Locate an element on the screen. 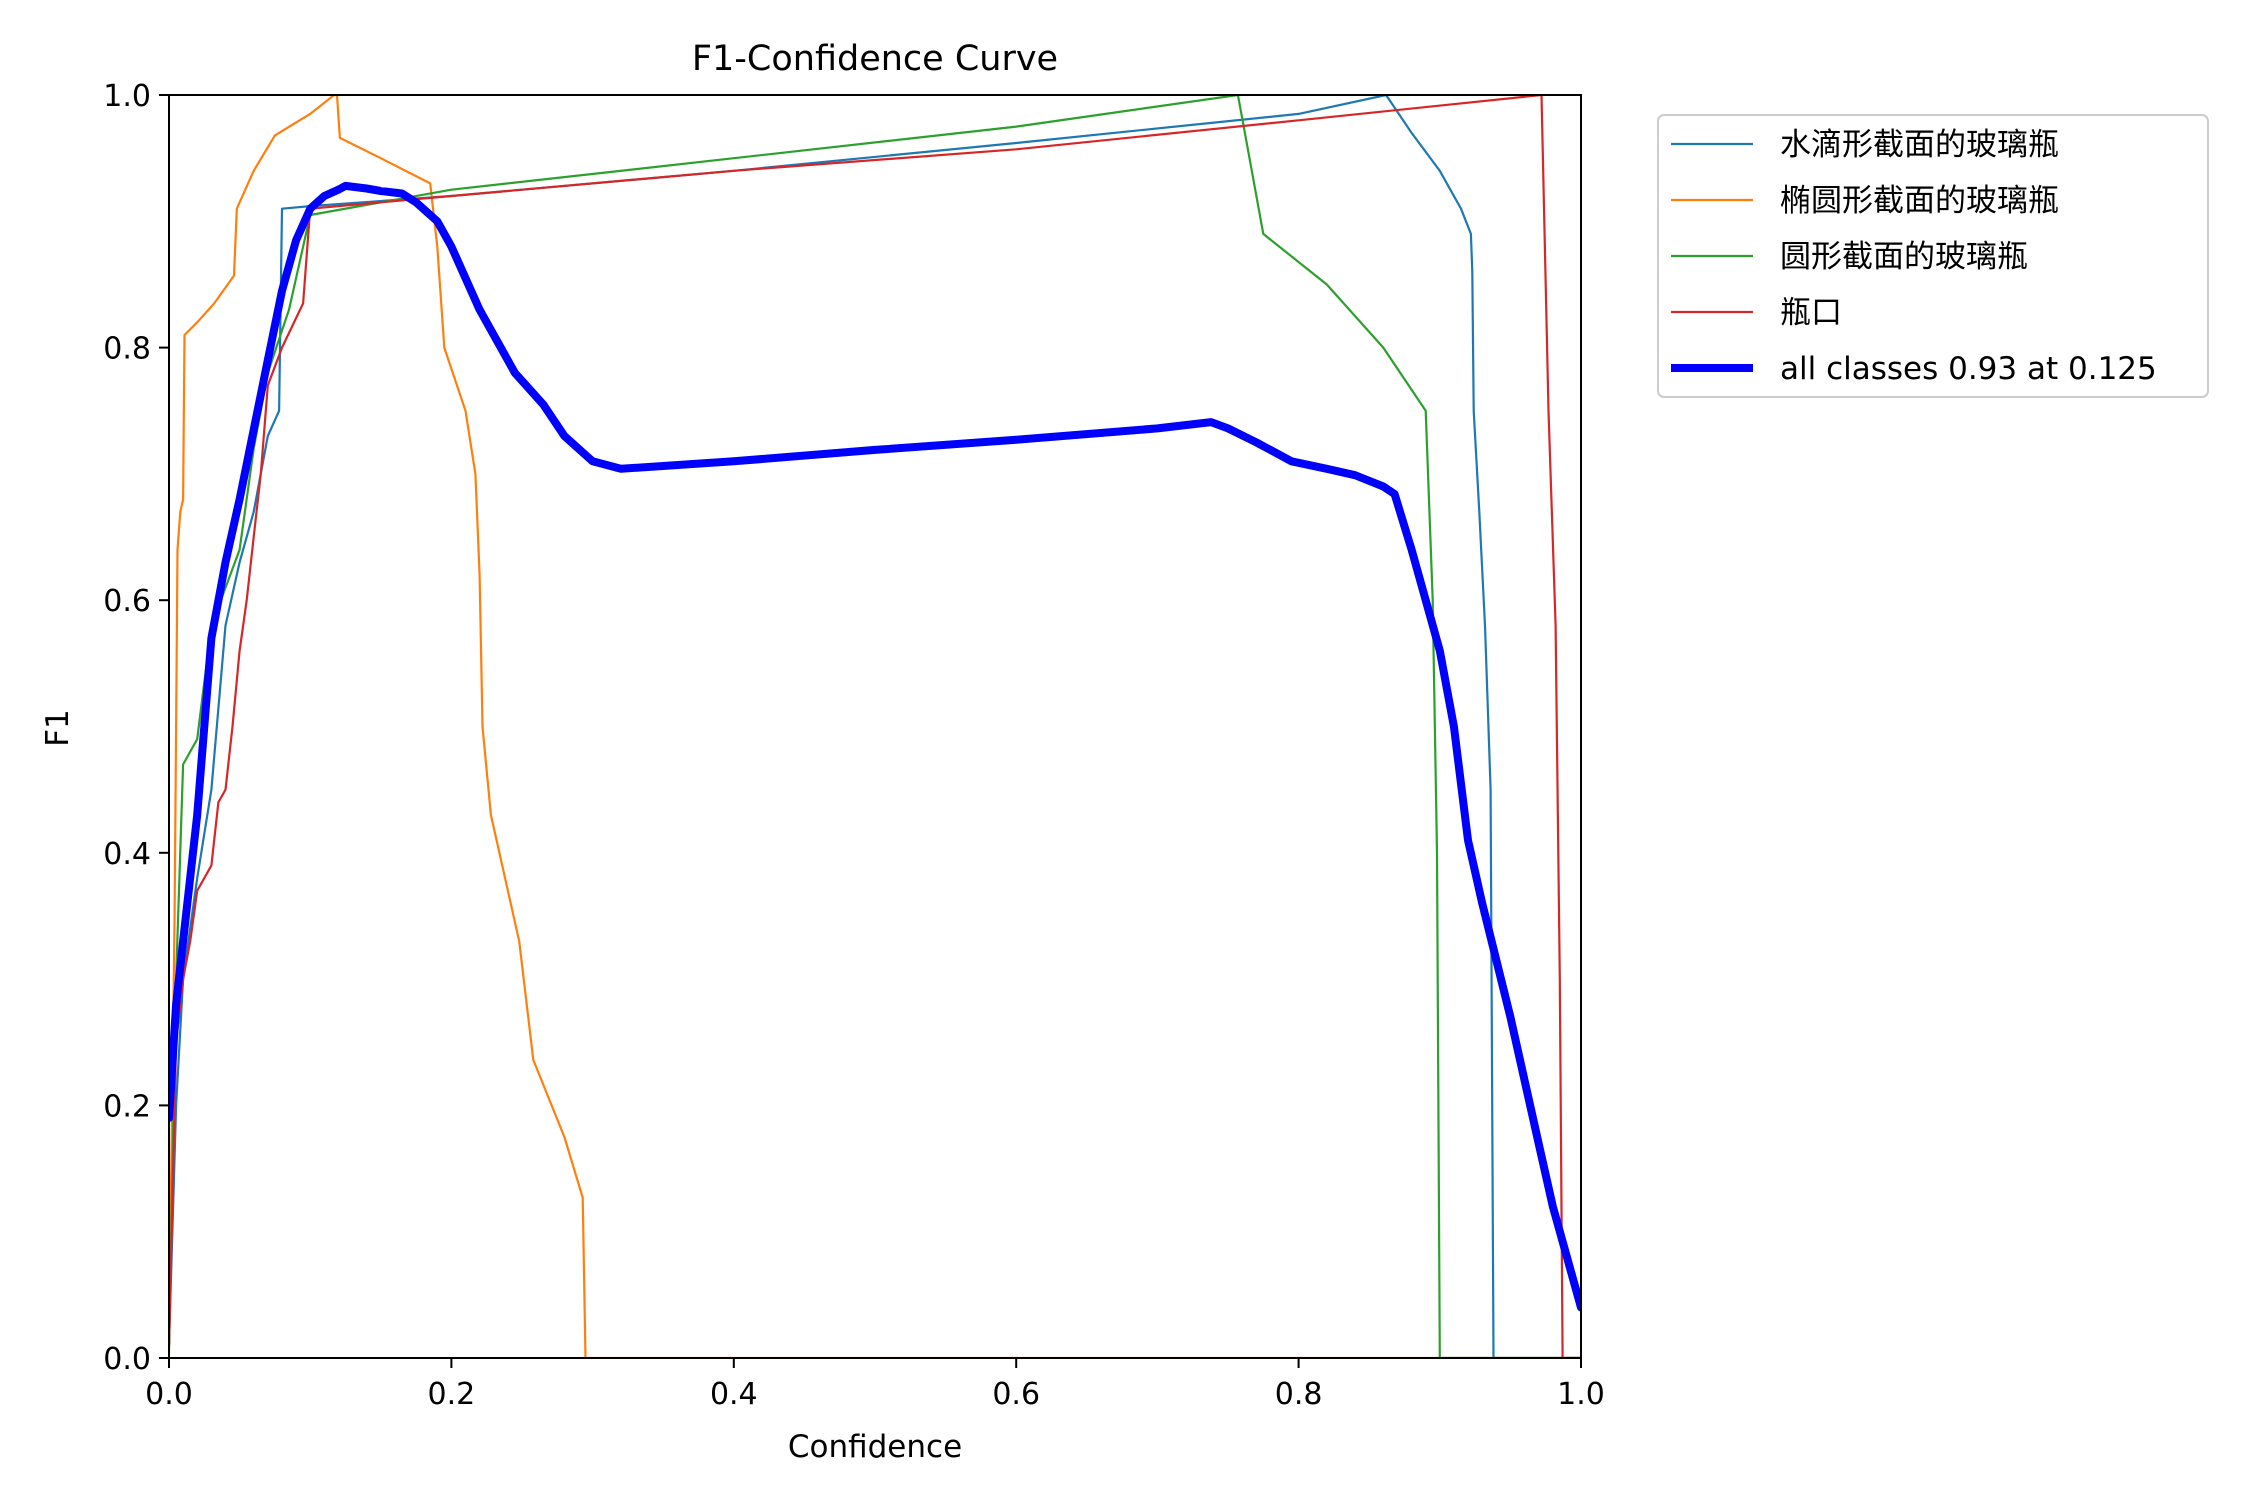 The image size is (2250, 1504). y-axis-ticks: 0.0 0.2 0.4 0.6 0.8 1.0 is located at coordinates (136, 728).